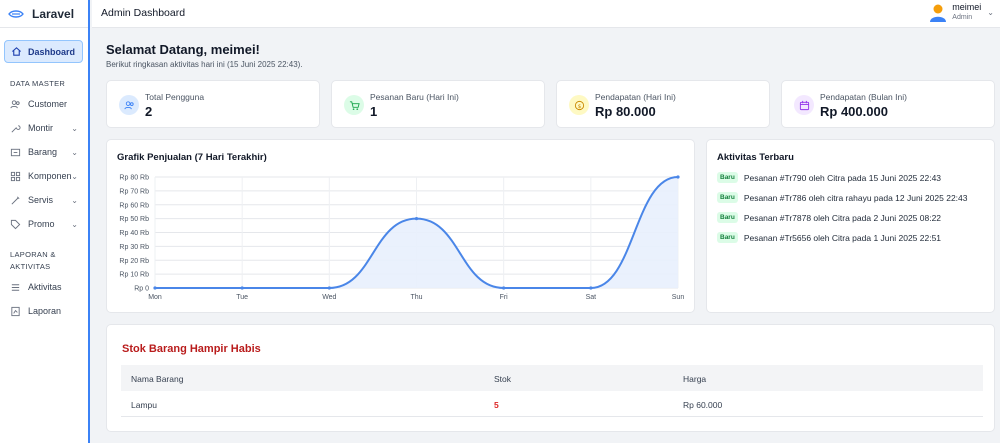  What do you see at coordinates (46, 200) in the screenshot?
I see `sidebar-item-servis: Servis ⌄` at bounding box center [46, 200].